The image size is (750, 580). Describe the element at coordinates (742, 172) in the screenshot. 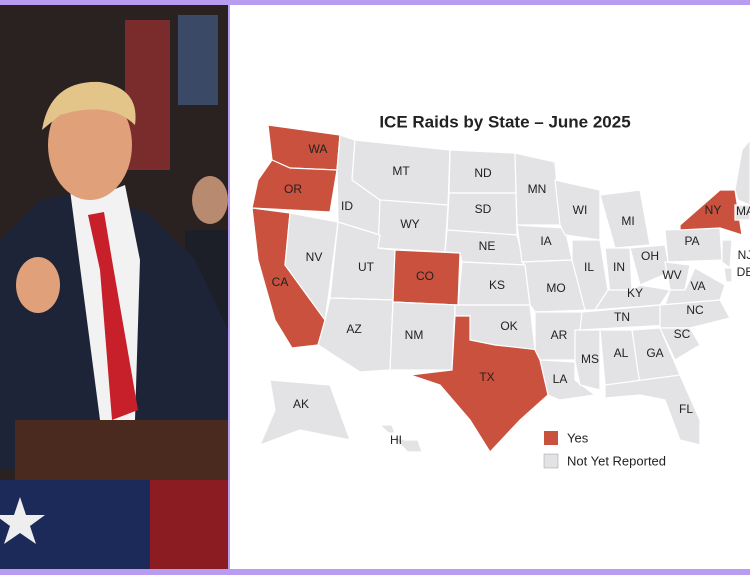

I see `new-england` at that location.